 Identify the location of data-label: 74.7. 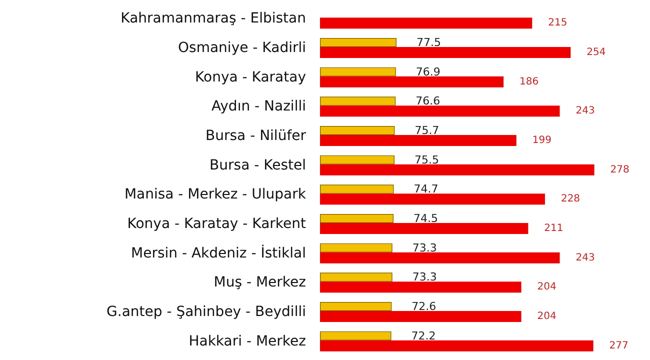
(426, 189).